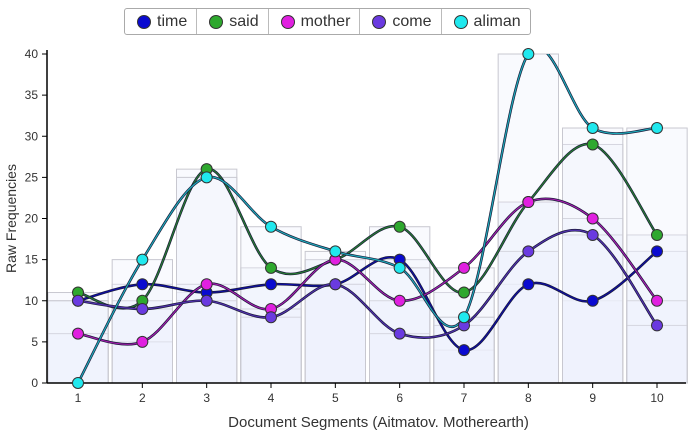 The image size is (691, 435). I want to click on x-tick-label: 5, so click(335, 398).